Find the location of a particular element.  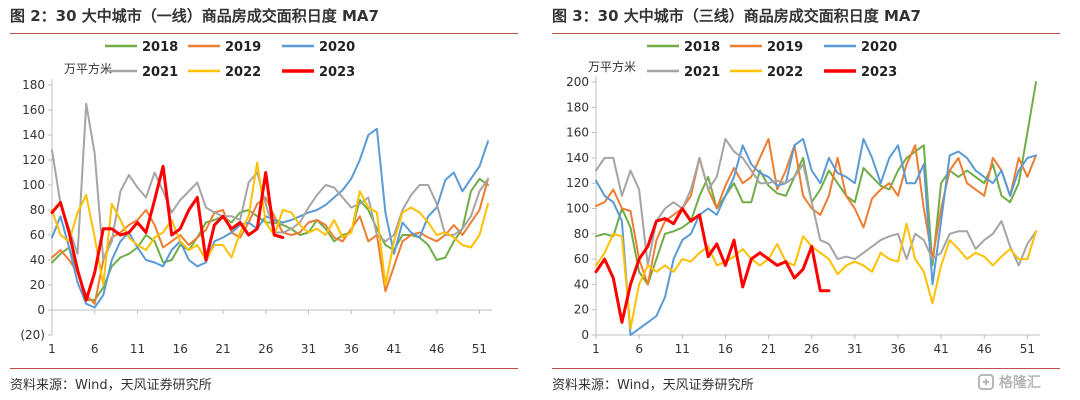

chart-title-left: 图 2：30 大中城市（一线）商品房成交面积日度 MA7 is located at coordinates (194, 16).